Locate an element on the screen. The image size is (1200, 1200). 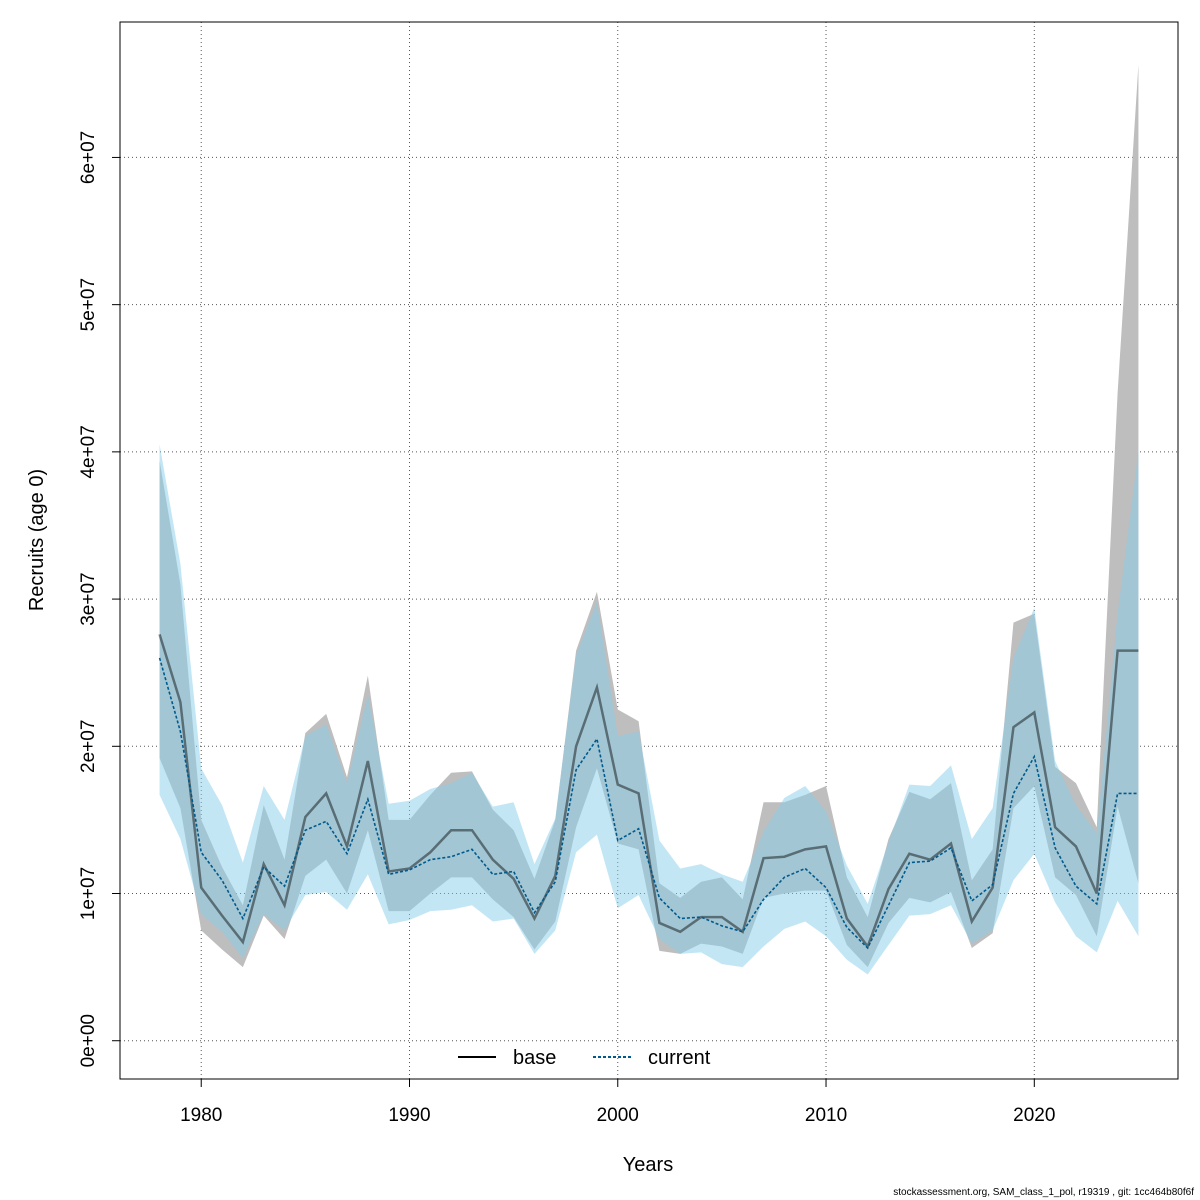
y-tick-label-1: 1e+07 is located at coordinates (88, 893).